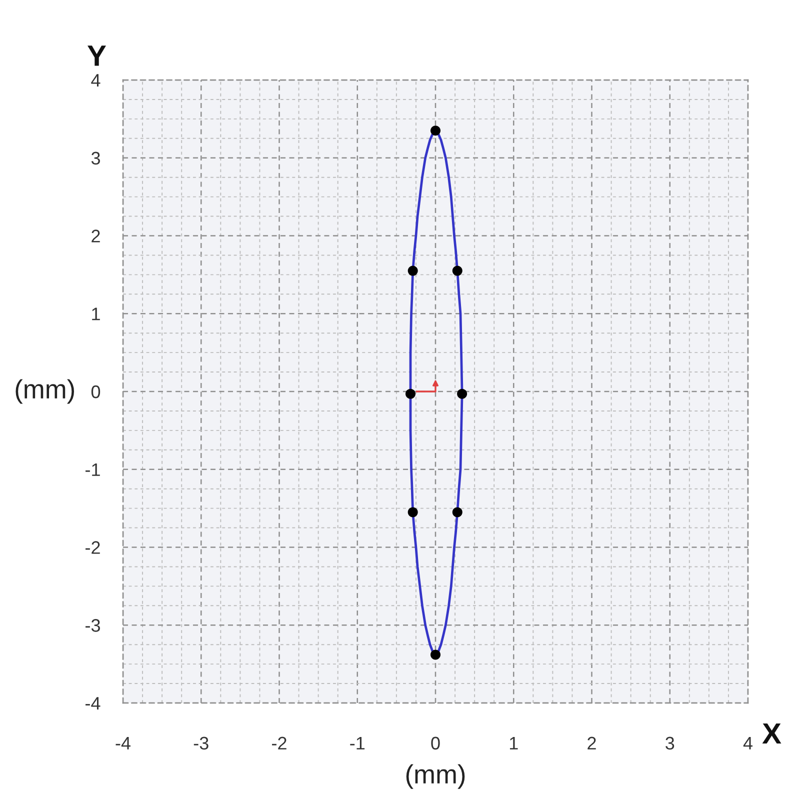 This screenshot has width=806, height=800. I want to click on x-tick-label: -4, so click(123, 743).